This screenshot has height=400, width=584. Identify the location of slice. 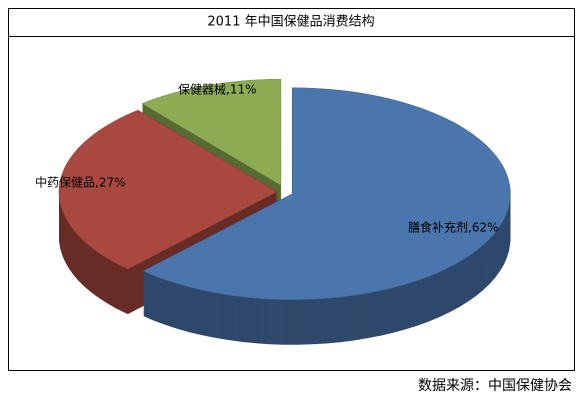
(211, 132).